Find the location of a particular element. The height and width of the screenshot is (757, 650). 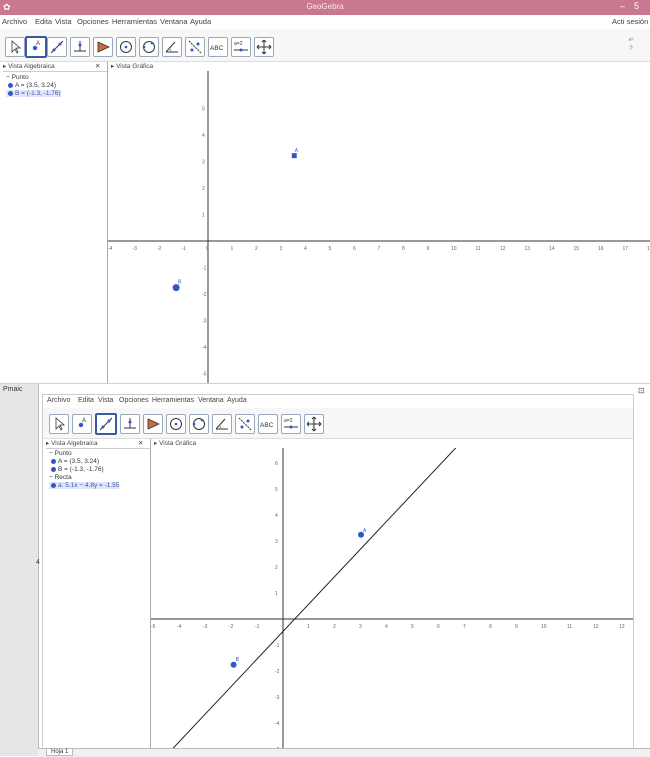

x-tick-label: 4 is located at coordinates (305, 249).